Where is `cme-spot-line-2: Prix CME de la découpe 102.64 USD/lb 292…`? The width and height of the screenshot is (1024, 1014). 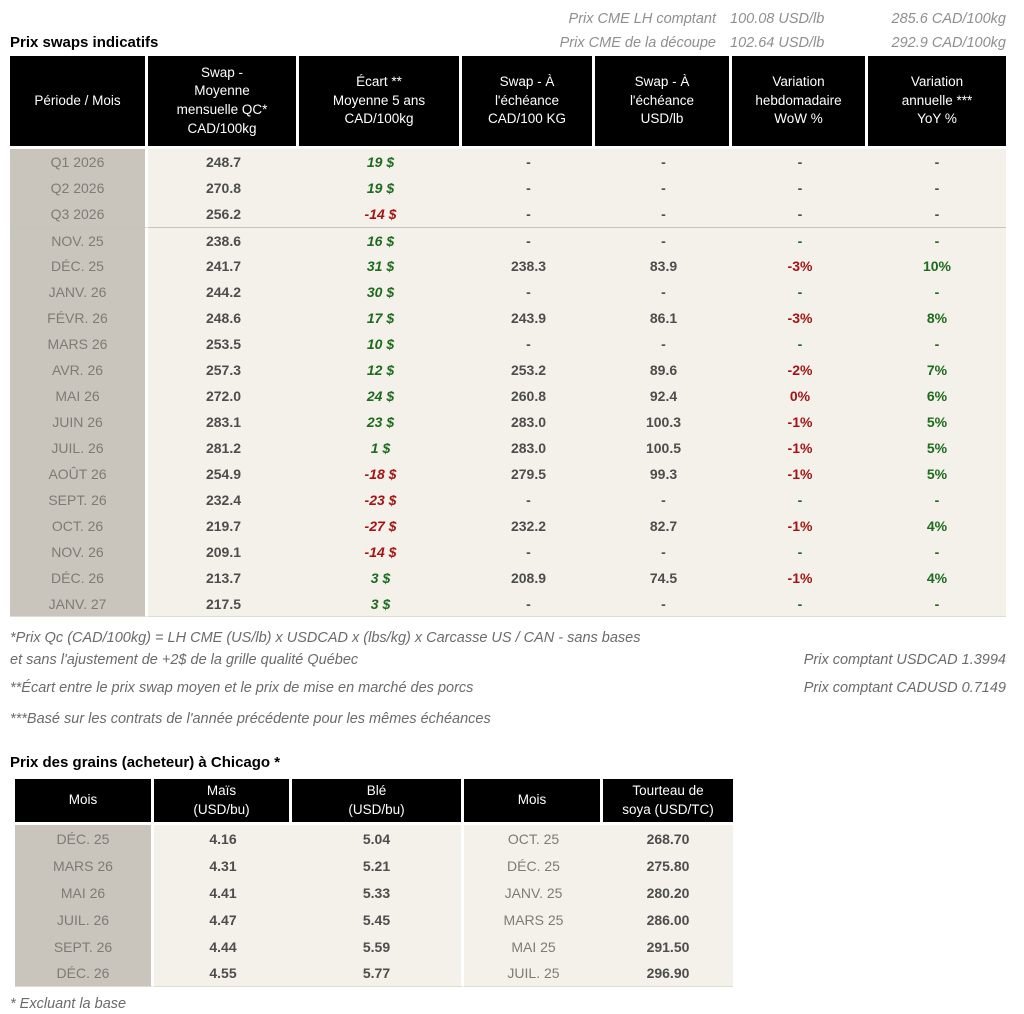 cme-spot-line-2: Prix CME de la découpe 102.64 USD/lb 292… is located at coordinates (783, 43).